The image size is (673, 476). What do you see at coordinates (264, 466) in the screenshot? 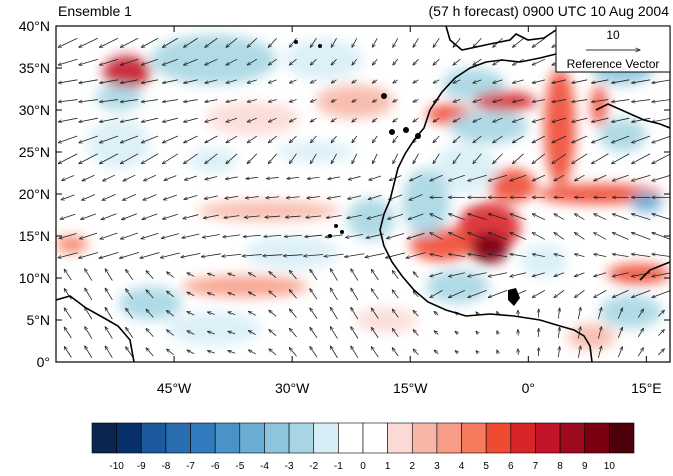
I see `colorbar-label: -4` at bounding box center [264, 466].